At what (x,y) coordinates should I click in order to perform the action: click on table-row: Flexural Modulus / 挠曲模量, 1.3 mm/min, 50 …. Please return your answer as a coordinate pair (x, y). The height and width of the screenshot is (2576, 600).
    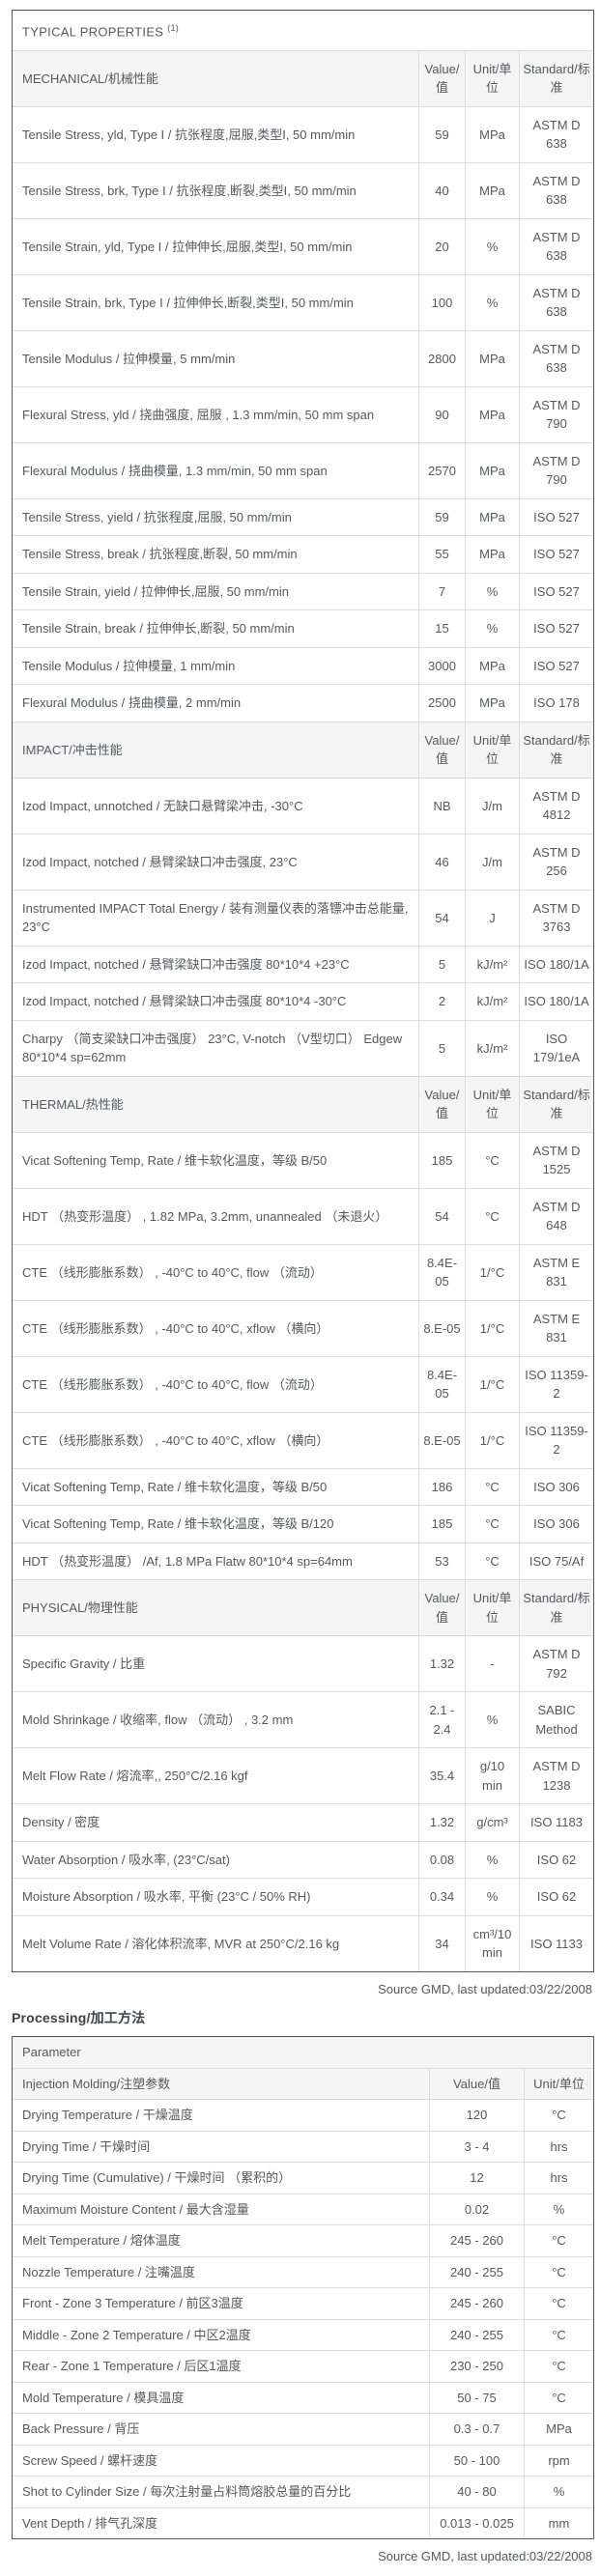
    Looking at the image, I should click on (303, 470).